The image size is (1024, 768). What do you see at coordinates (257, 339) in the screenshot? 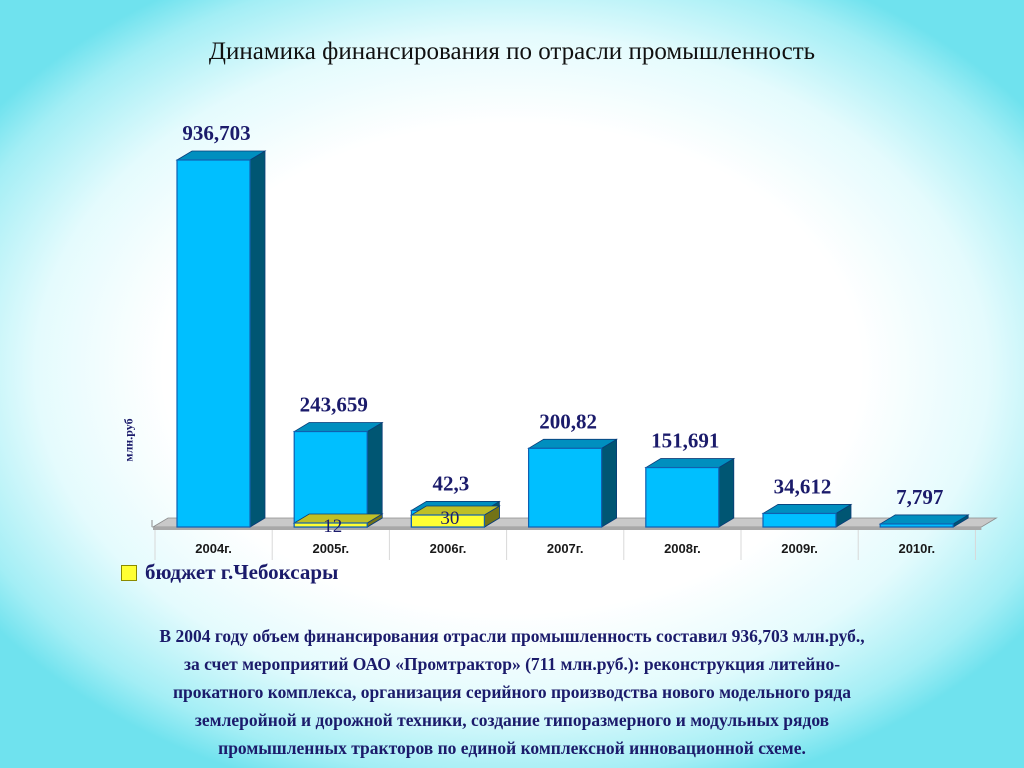
I see `bar-1-side` at bounding box center [257, 339].